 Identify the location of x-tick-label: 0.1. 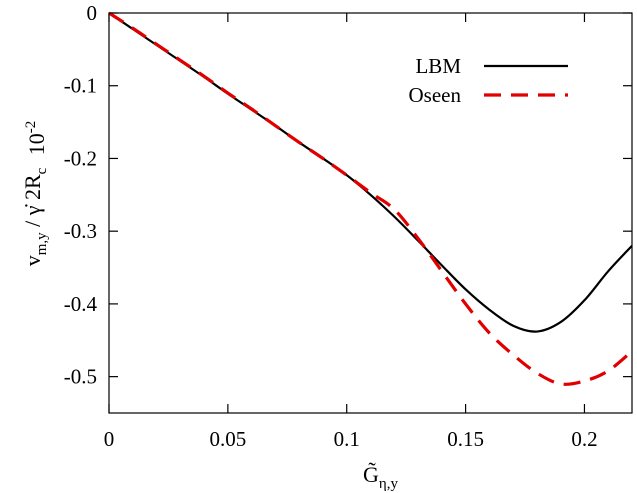
(347, 439).